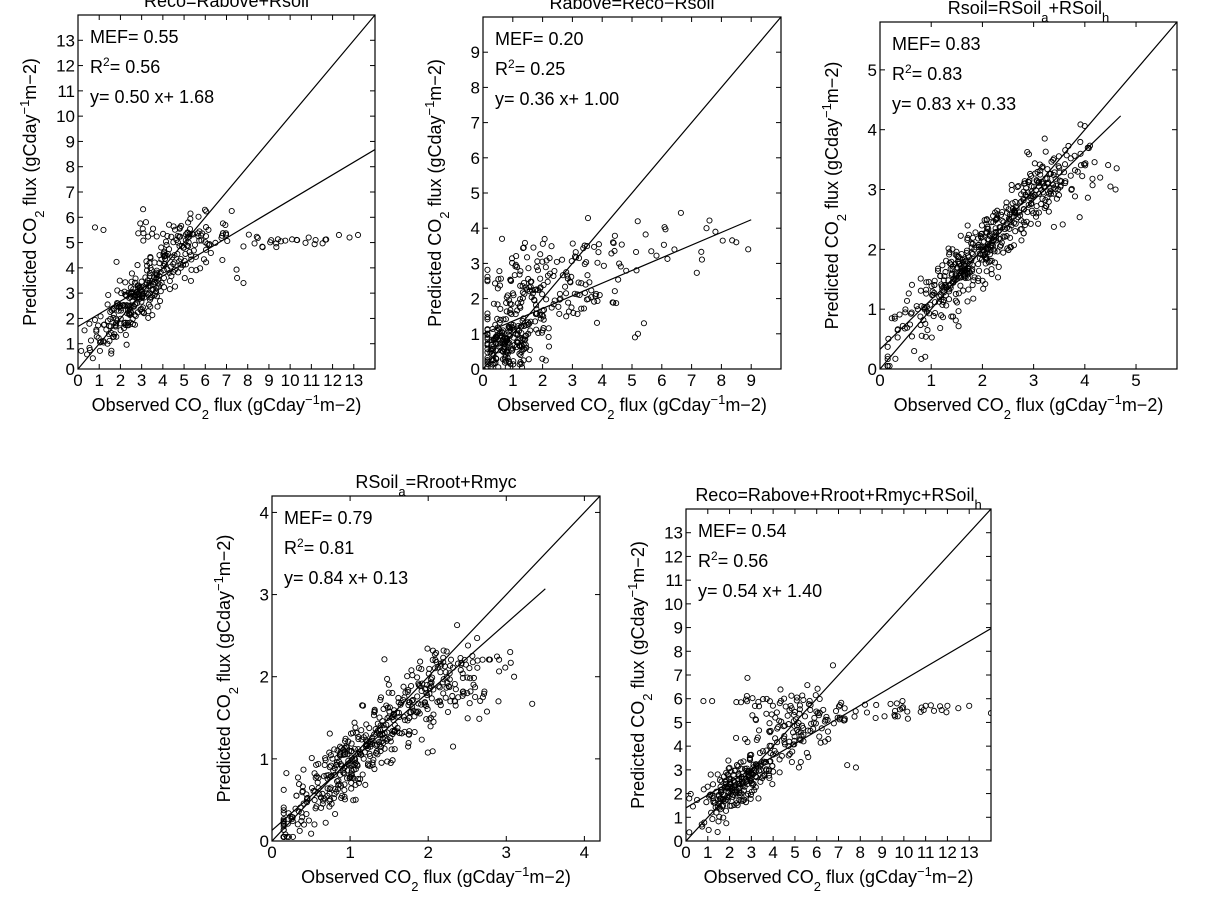  Describe the element at coordinates (226, 5) in the screenshot. I see `chart-title: Reco=Rabove+Rsoil` at that location.